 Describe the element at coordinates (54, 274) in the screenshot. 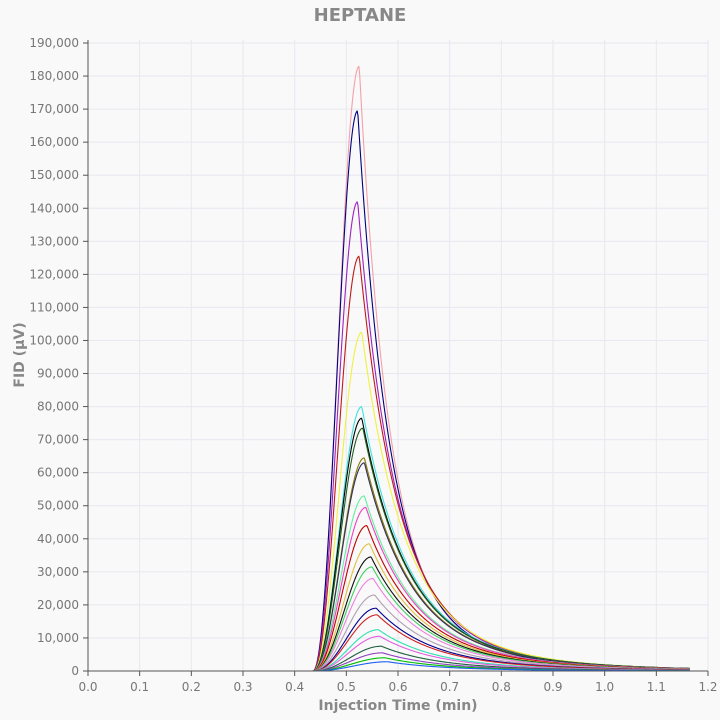

I see `y-tick-label: 120,000` at that location.